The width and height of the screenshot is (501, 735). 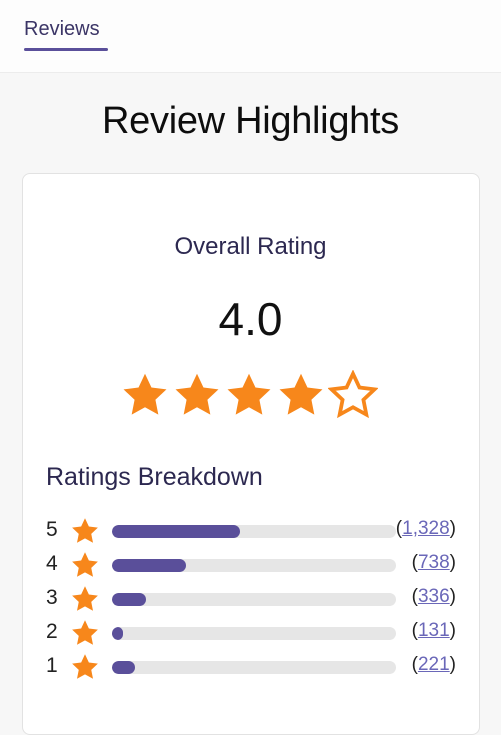 I want to click on rating-row-2: 2 (131), so click(x=256, y=633).